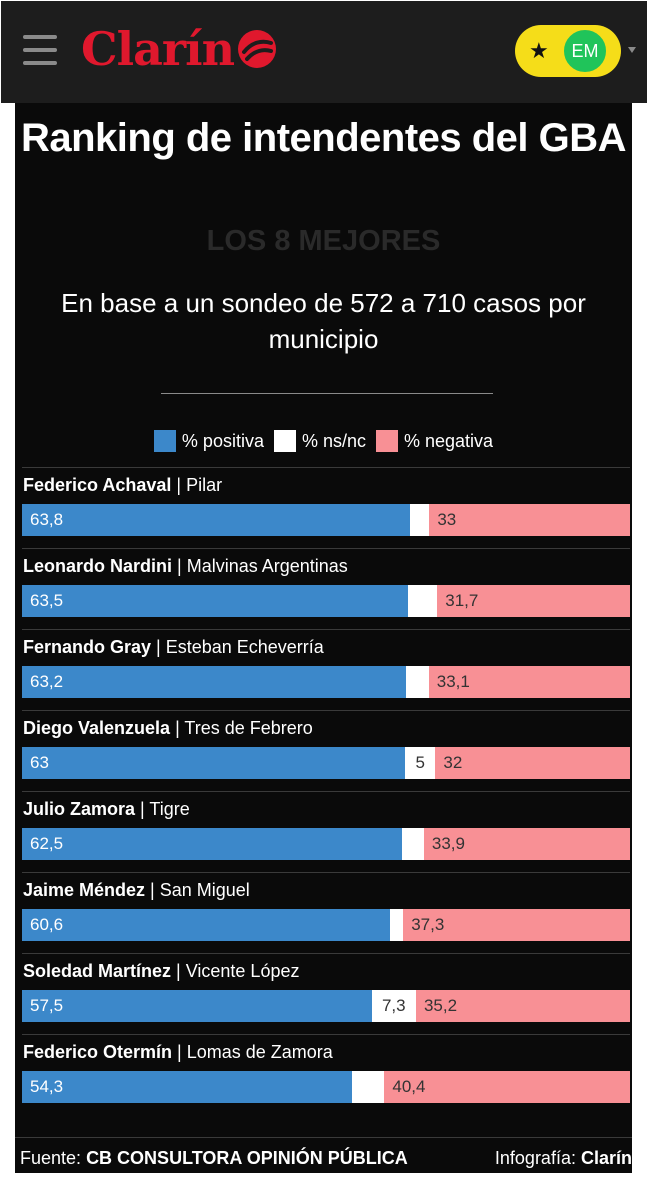  I want to click on municipality-name: Malvinas Argentinas, so click(267, 566).